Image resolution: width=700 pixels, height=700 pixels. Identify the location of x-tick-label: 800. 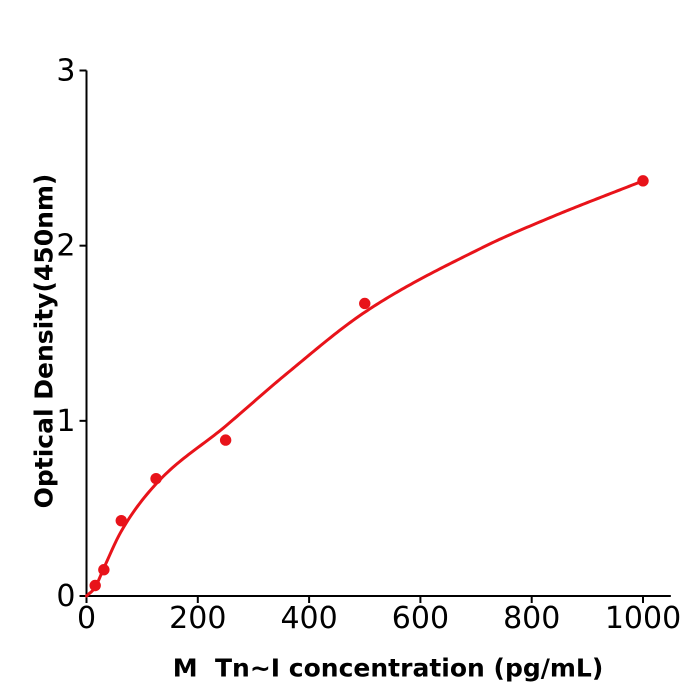
(531, 618).